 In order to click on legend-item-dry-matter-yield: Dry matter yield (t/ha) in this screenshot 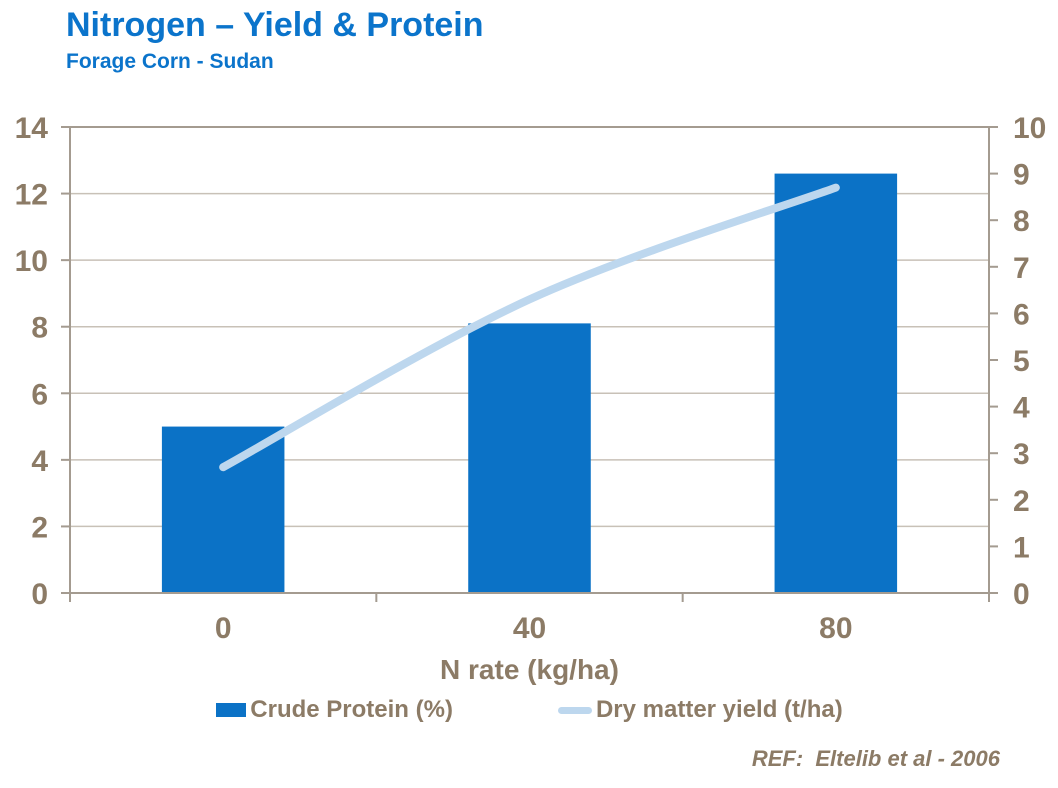, I will do `click(700, 710)`.